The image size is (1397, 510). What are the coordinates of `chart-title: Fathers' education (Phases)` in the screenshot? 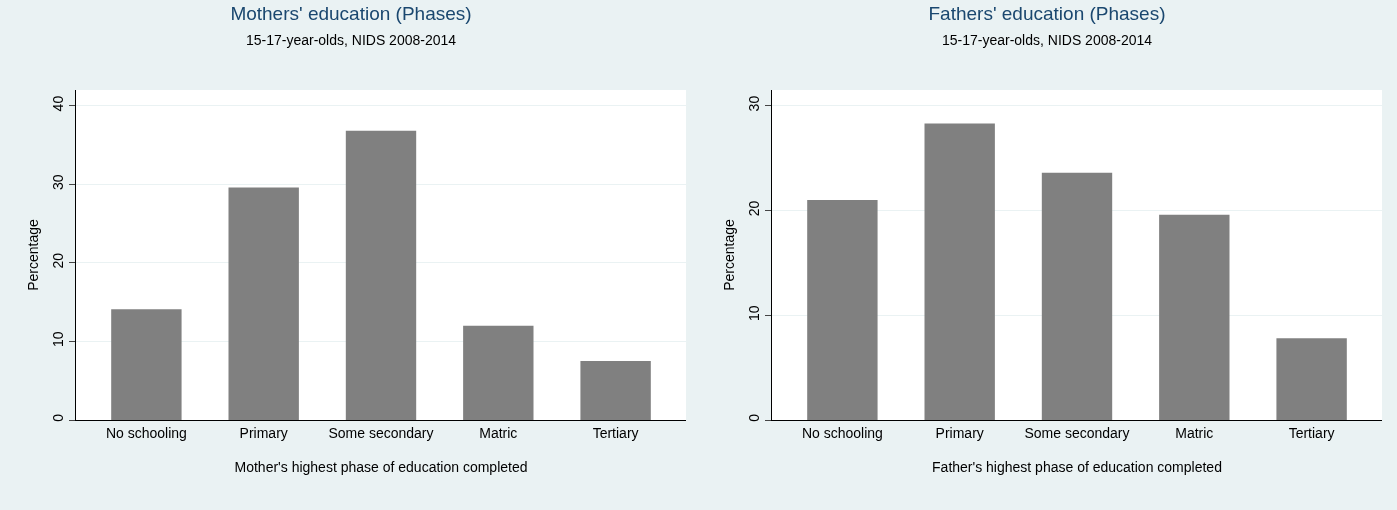 It's located at (1047, 13).